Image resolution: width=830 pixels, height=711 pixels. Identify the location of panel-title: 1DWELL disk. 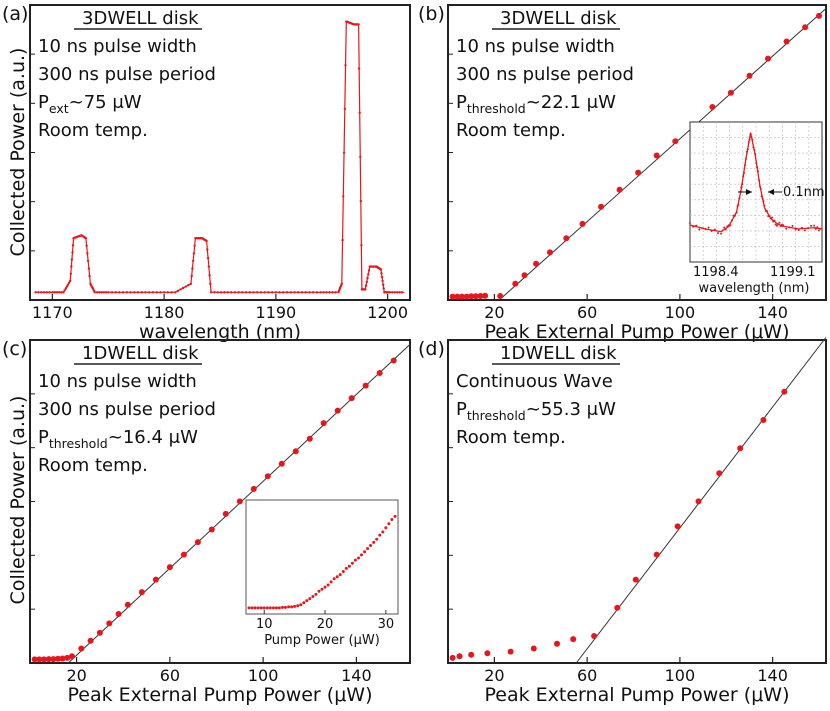
(558, 353).